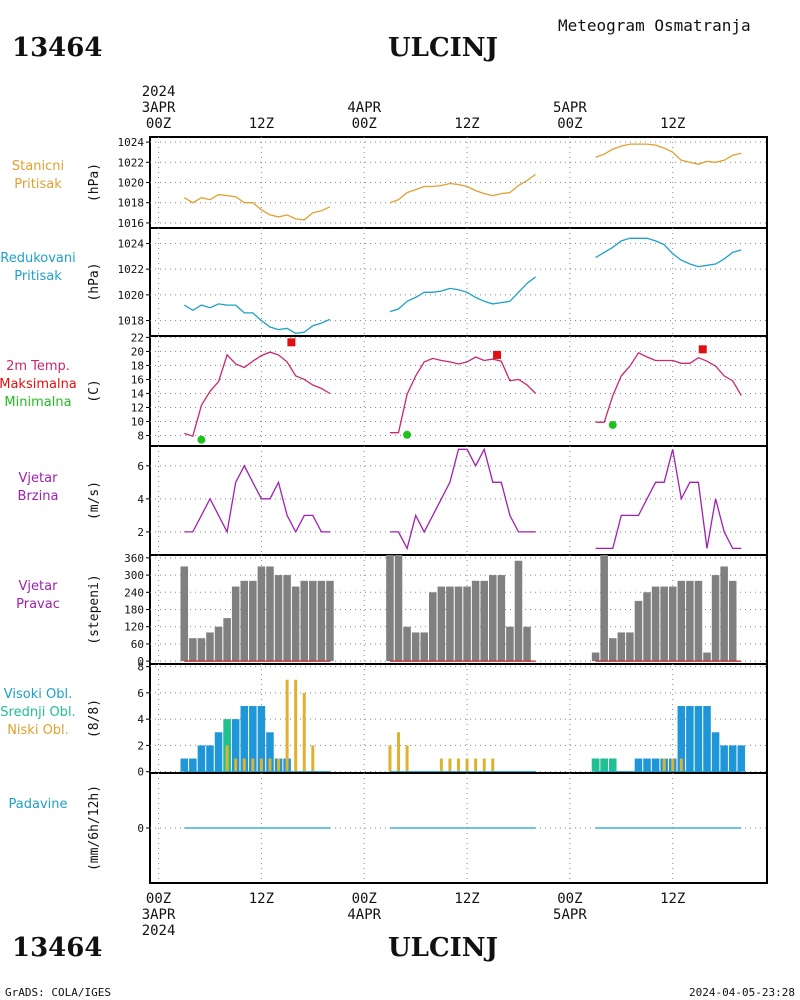  What do you see at coordinates (137, 365) in the screenshot?
I see `y-tick-label: 18` at bounding box center [137, 365].